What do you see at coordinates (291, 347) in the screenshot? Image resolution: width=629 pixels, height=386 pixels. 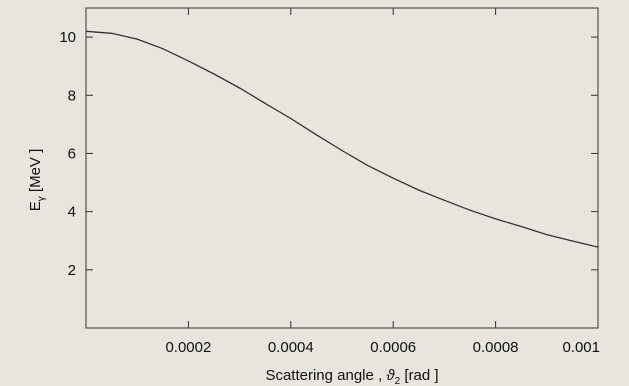 I see `x-tick-label: 0.0004` at bounding box center [291, 347].